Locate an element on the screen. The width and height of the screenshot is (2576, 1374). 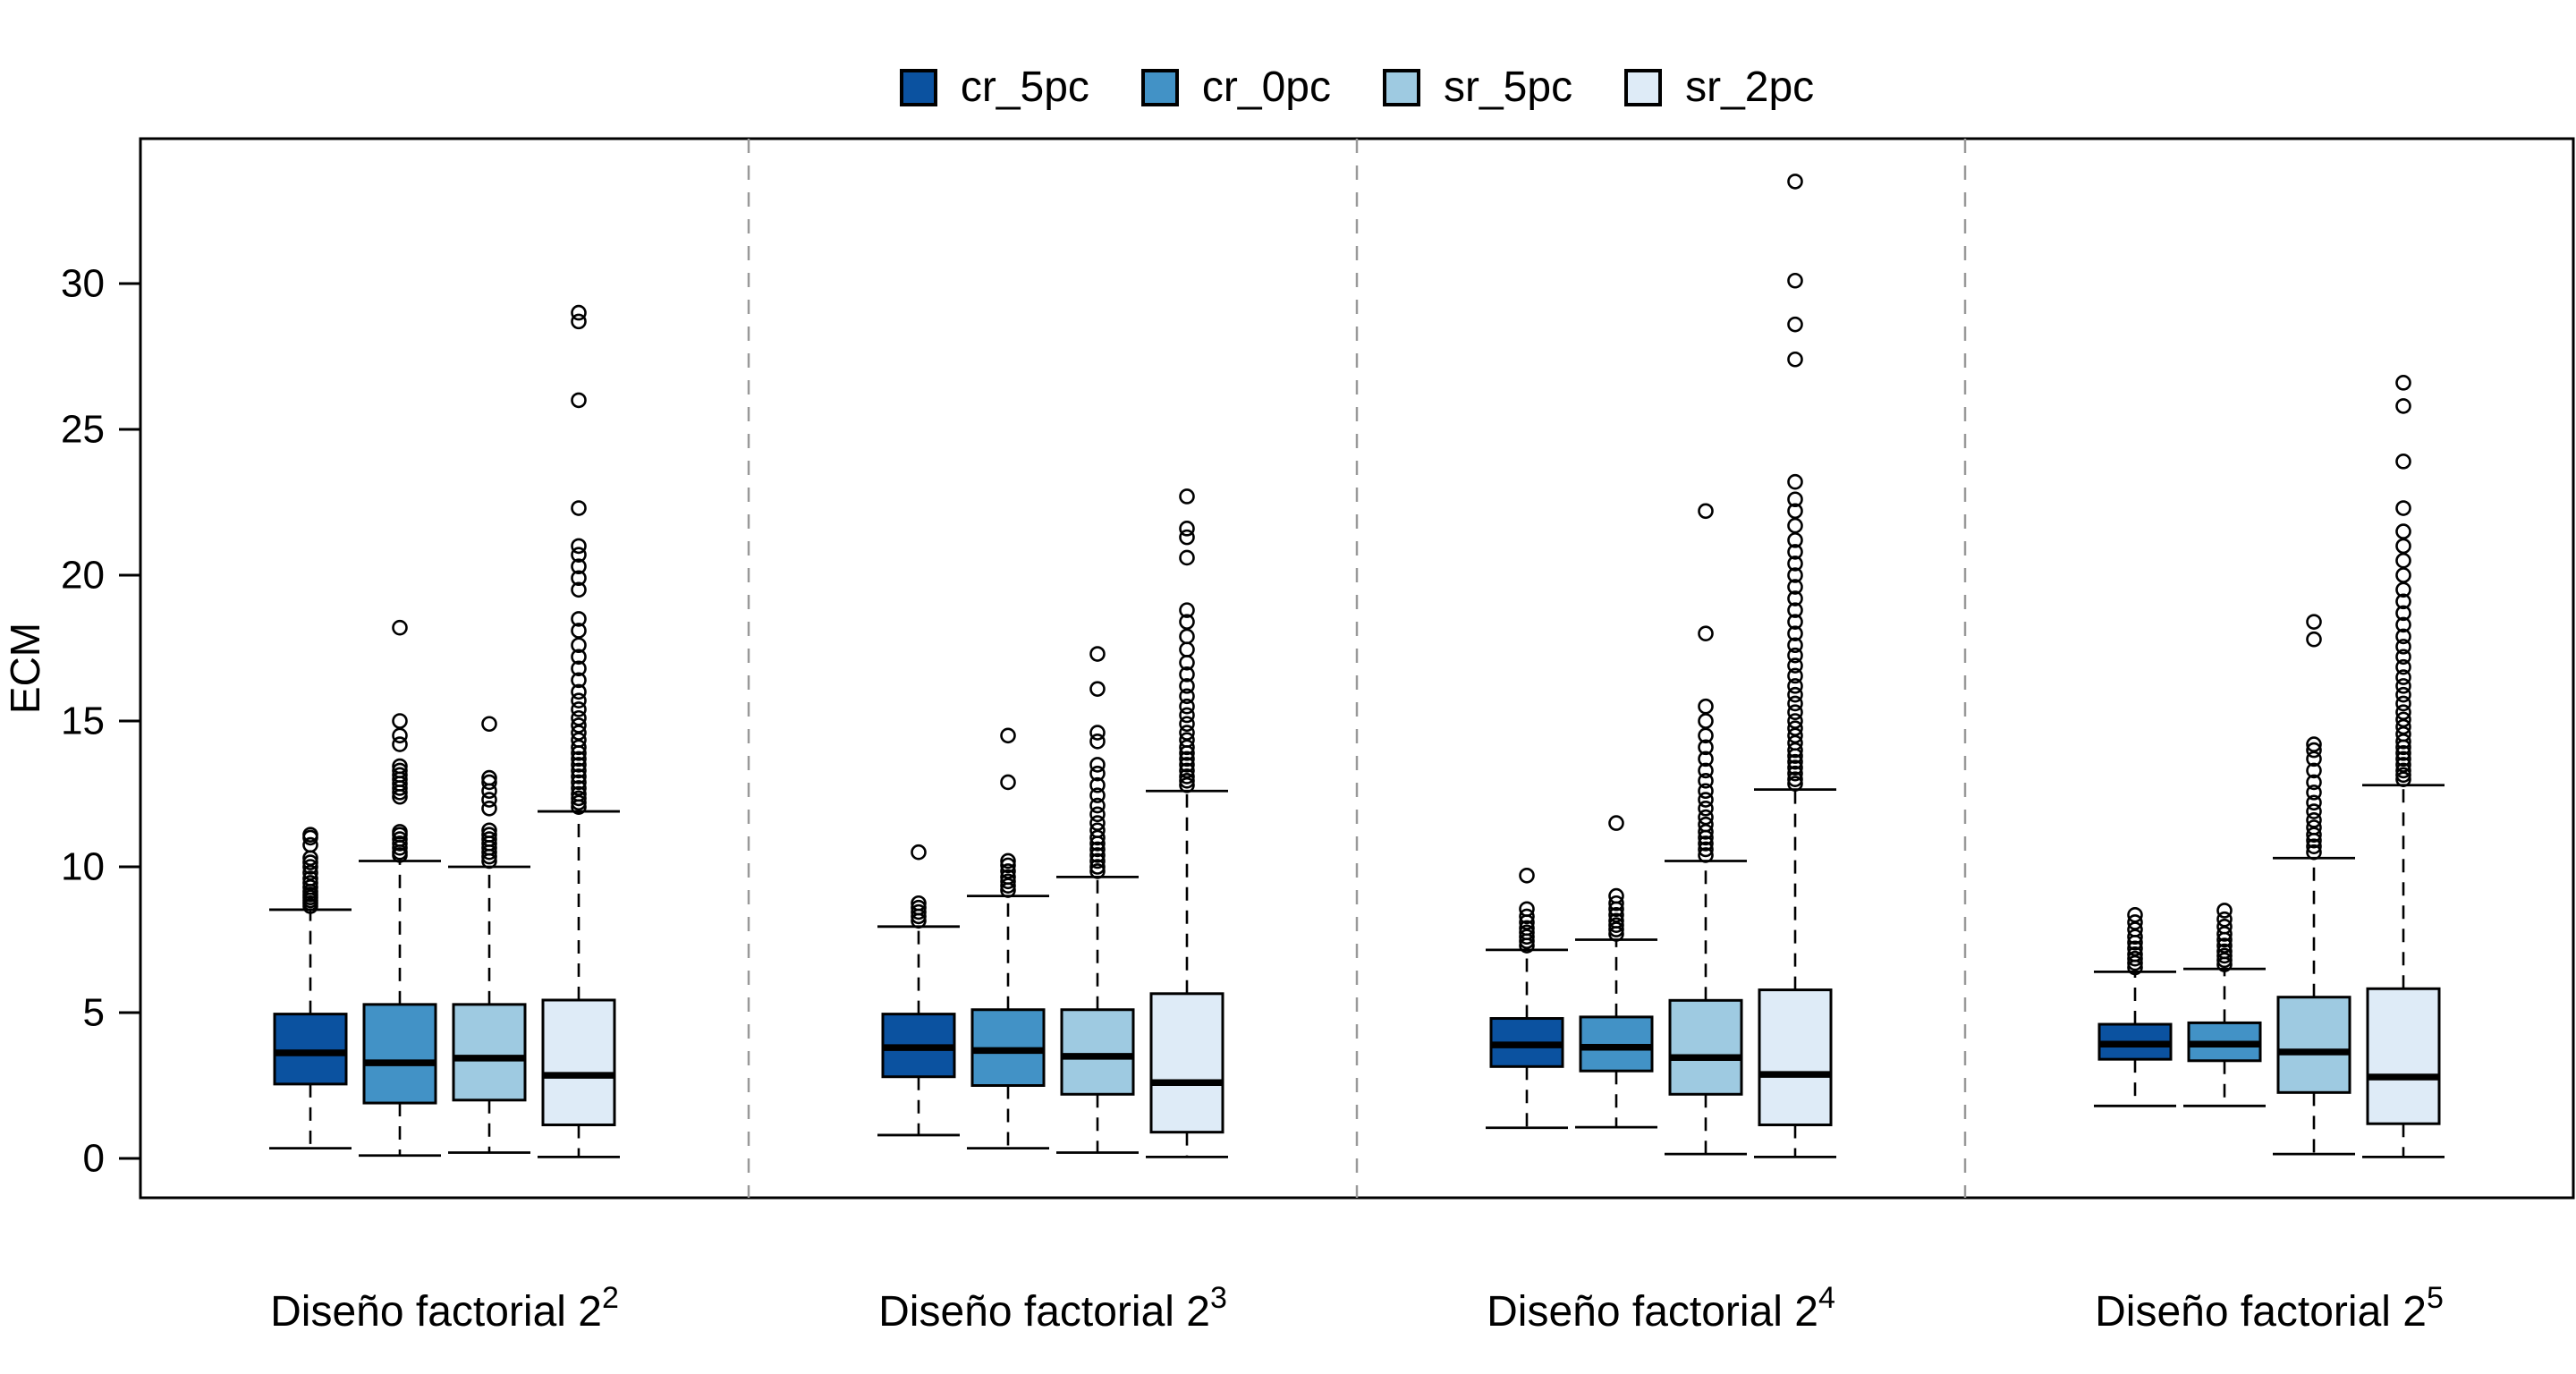
legend: cr_5pc cr_0pc sr_5pc sr_2pc is located at coordinates (1356, 87).